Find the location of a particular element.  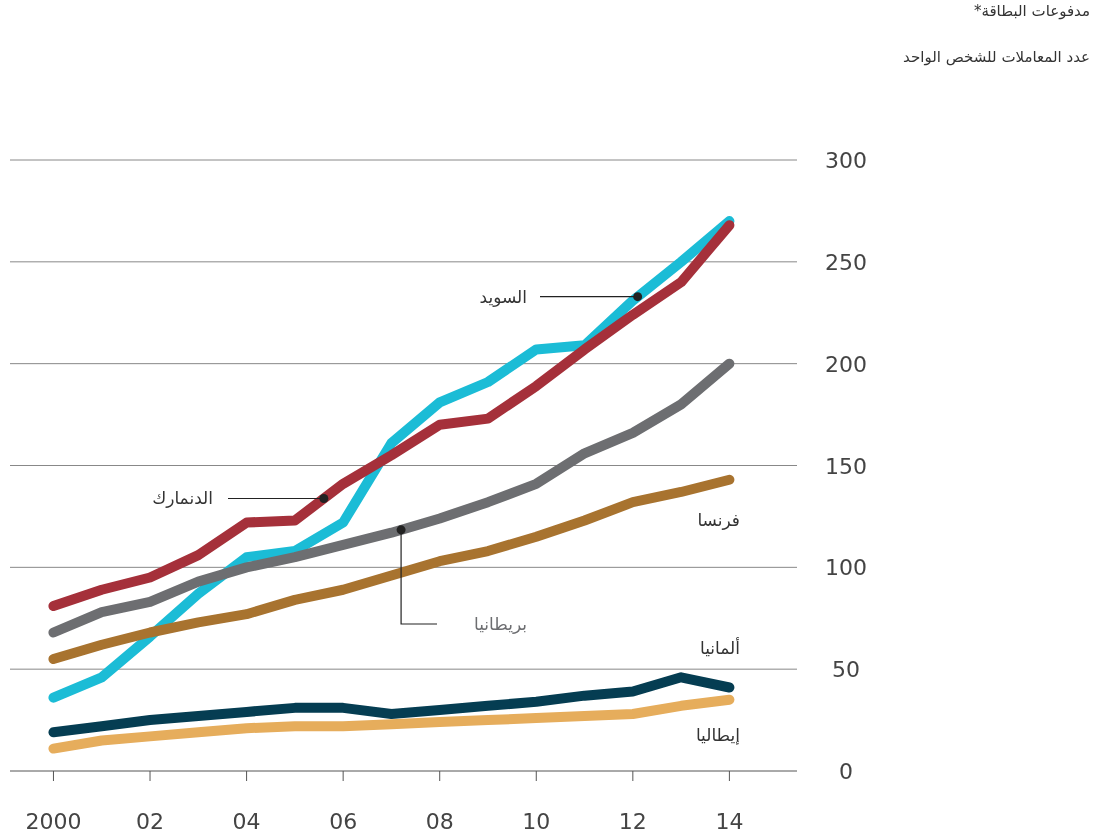

series-label: الدنمارك is located at coordinates (182, 498).